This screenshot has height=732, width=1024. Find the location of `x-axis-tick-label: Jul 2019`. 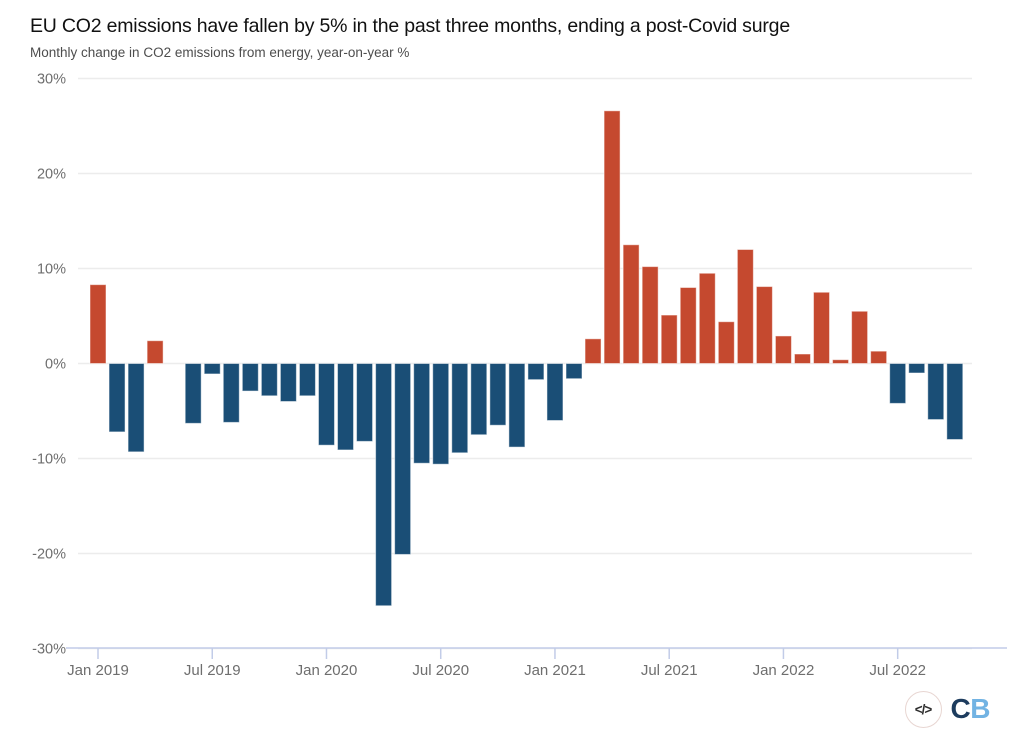

x-axis-tick-label: Jul 2019 is located at coordinates (212, 670).